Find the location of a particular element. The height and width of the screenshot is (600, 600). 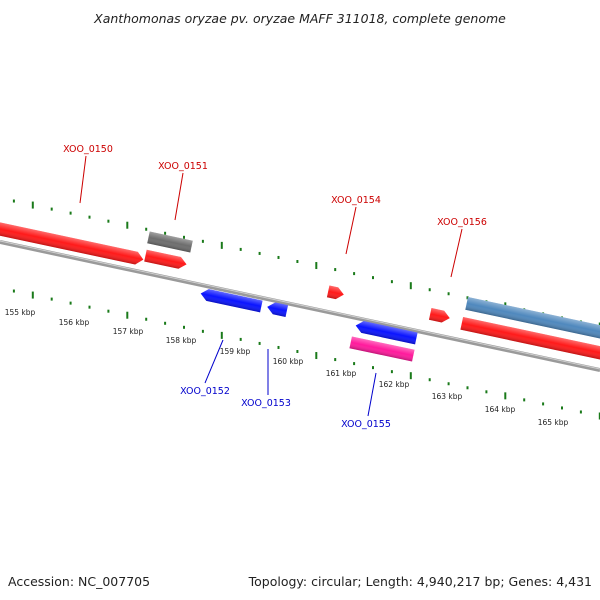

gene-xoo-0151-arrow is located at coordinates (166, 259).